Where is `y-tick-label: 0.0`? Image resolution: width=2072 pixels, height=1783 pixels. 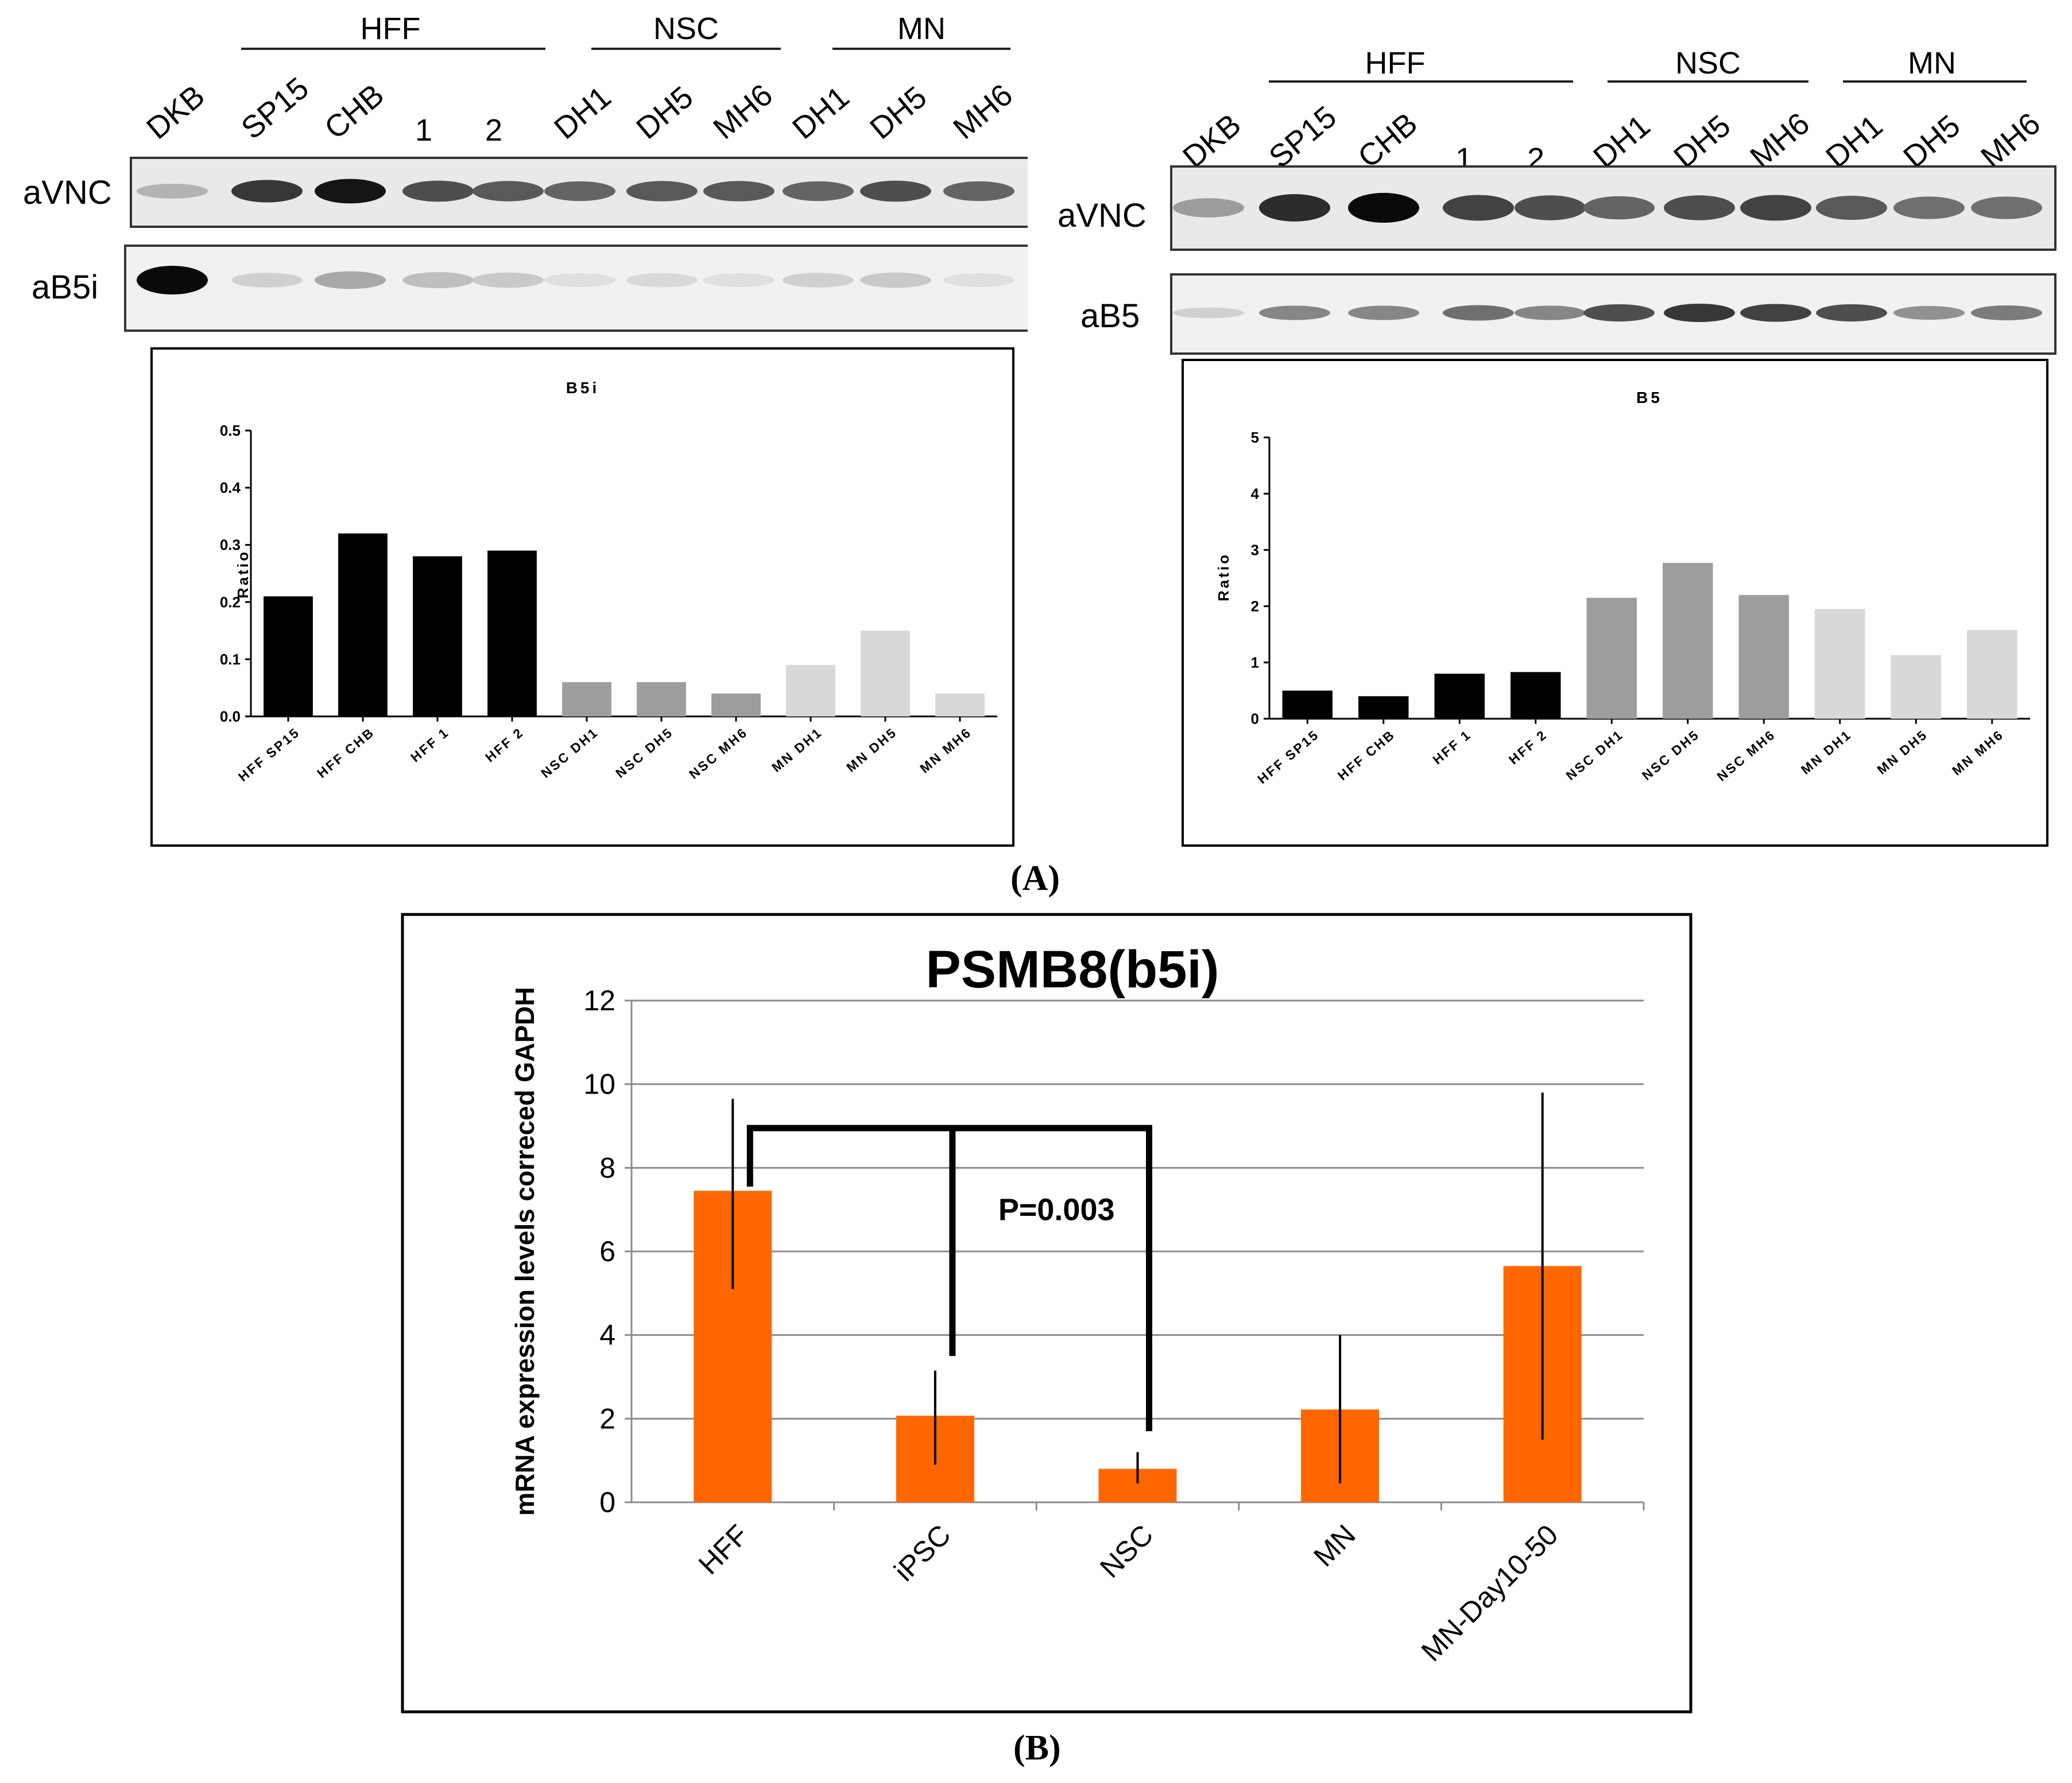
y-tick-label: 0.0 is located at coordinates (230, 716).